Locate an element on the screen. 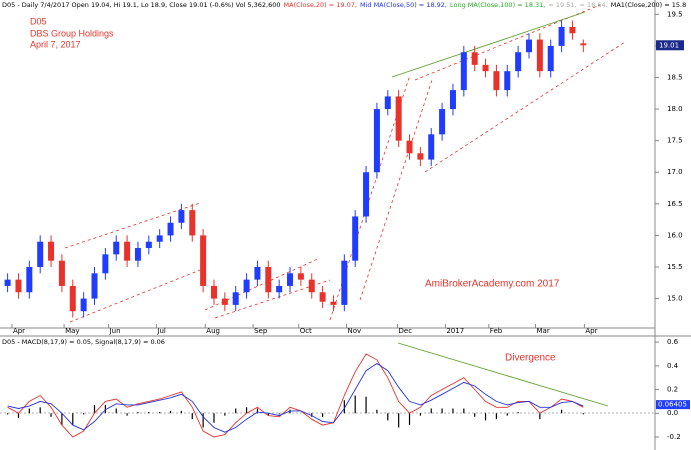  y-tick-label: 16.5 is located at coordinates (675, 204).